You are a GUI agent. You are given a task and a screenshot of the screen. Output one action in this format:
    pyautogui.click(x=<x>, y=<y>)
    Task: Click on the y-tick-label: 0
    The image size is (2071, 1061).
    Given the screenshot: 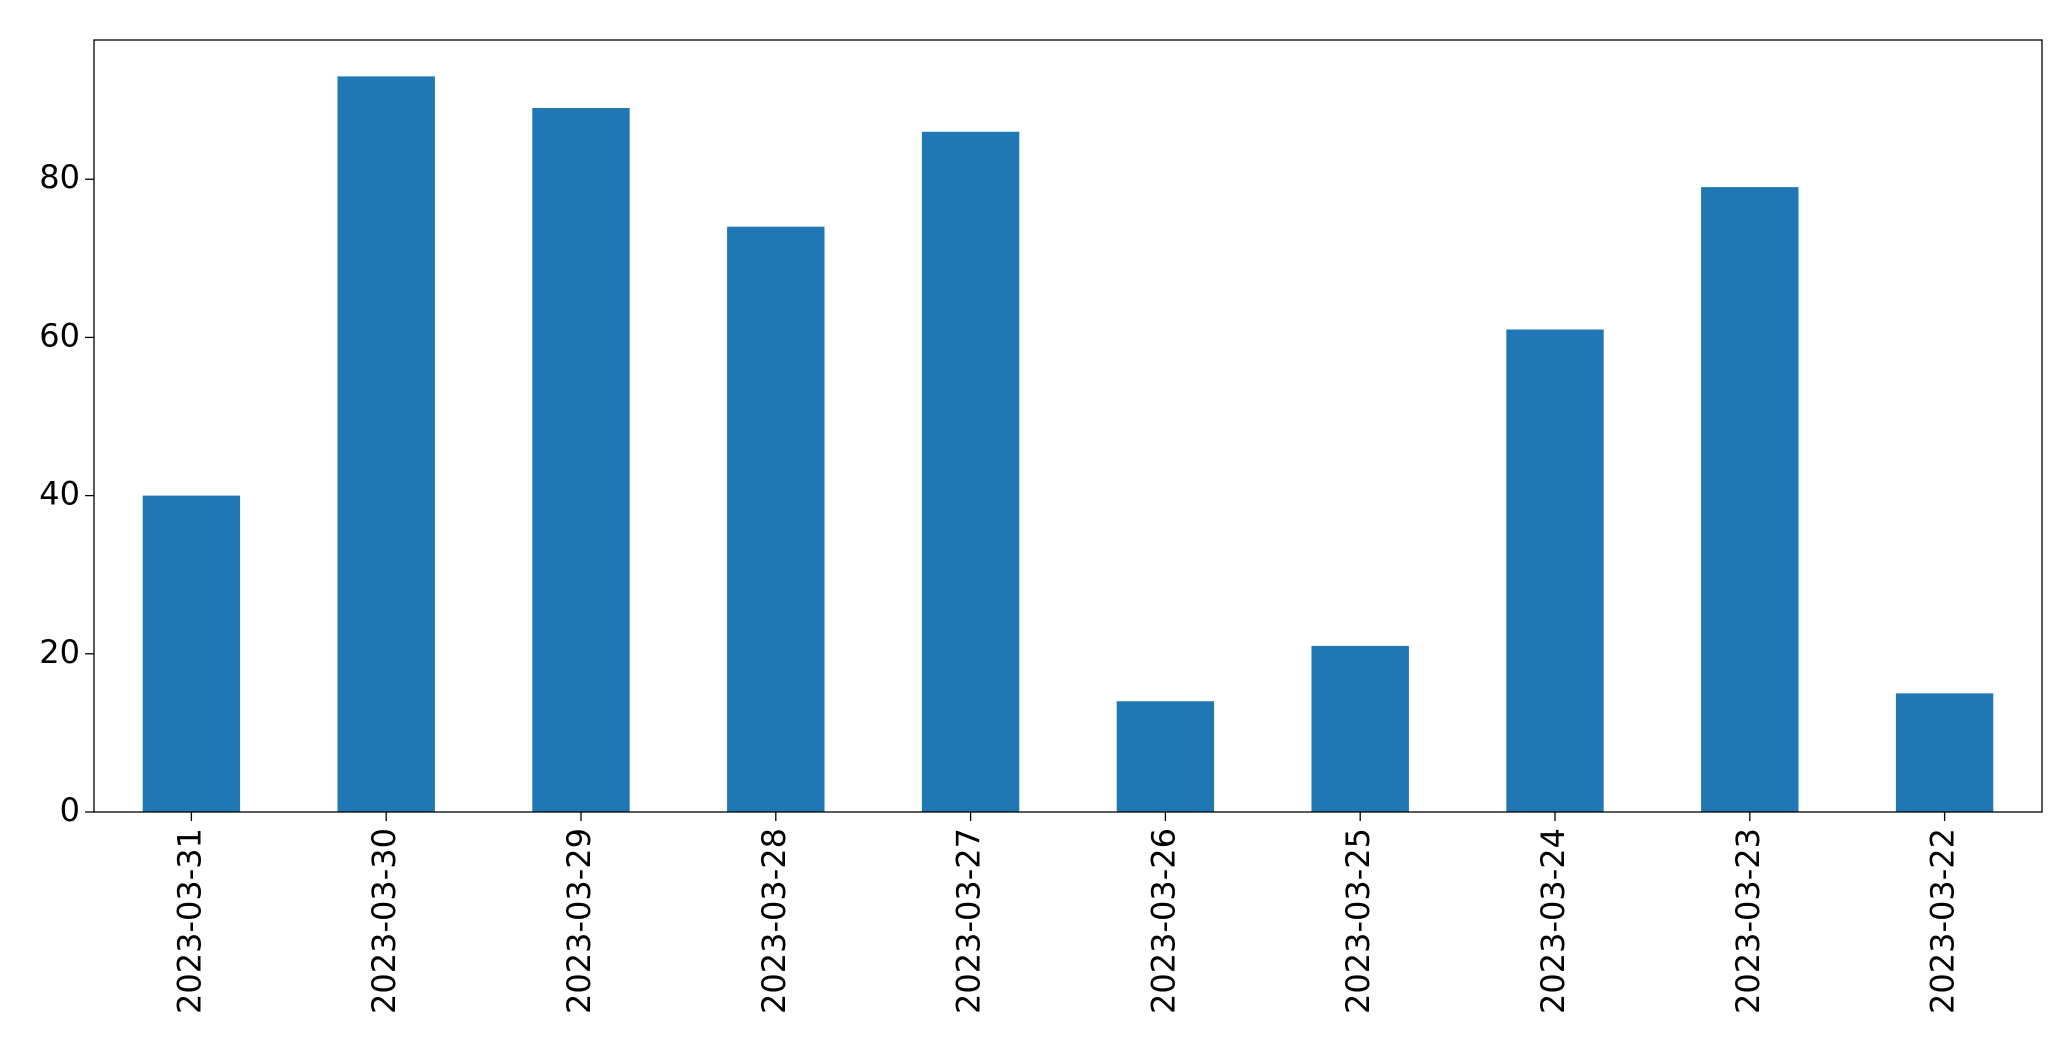 What is the action you would take?
    pyautogui.click(x=70, y=810)
    